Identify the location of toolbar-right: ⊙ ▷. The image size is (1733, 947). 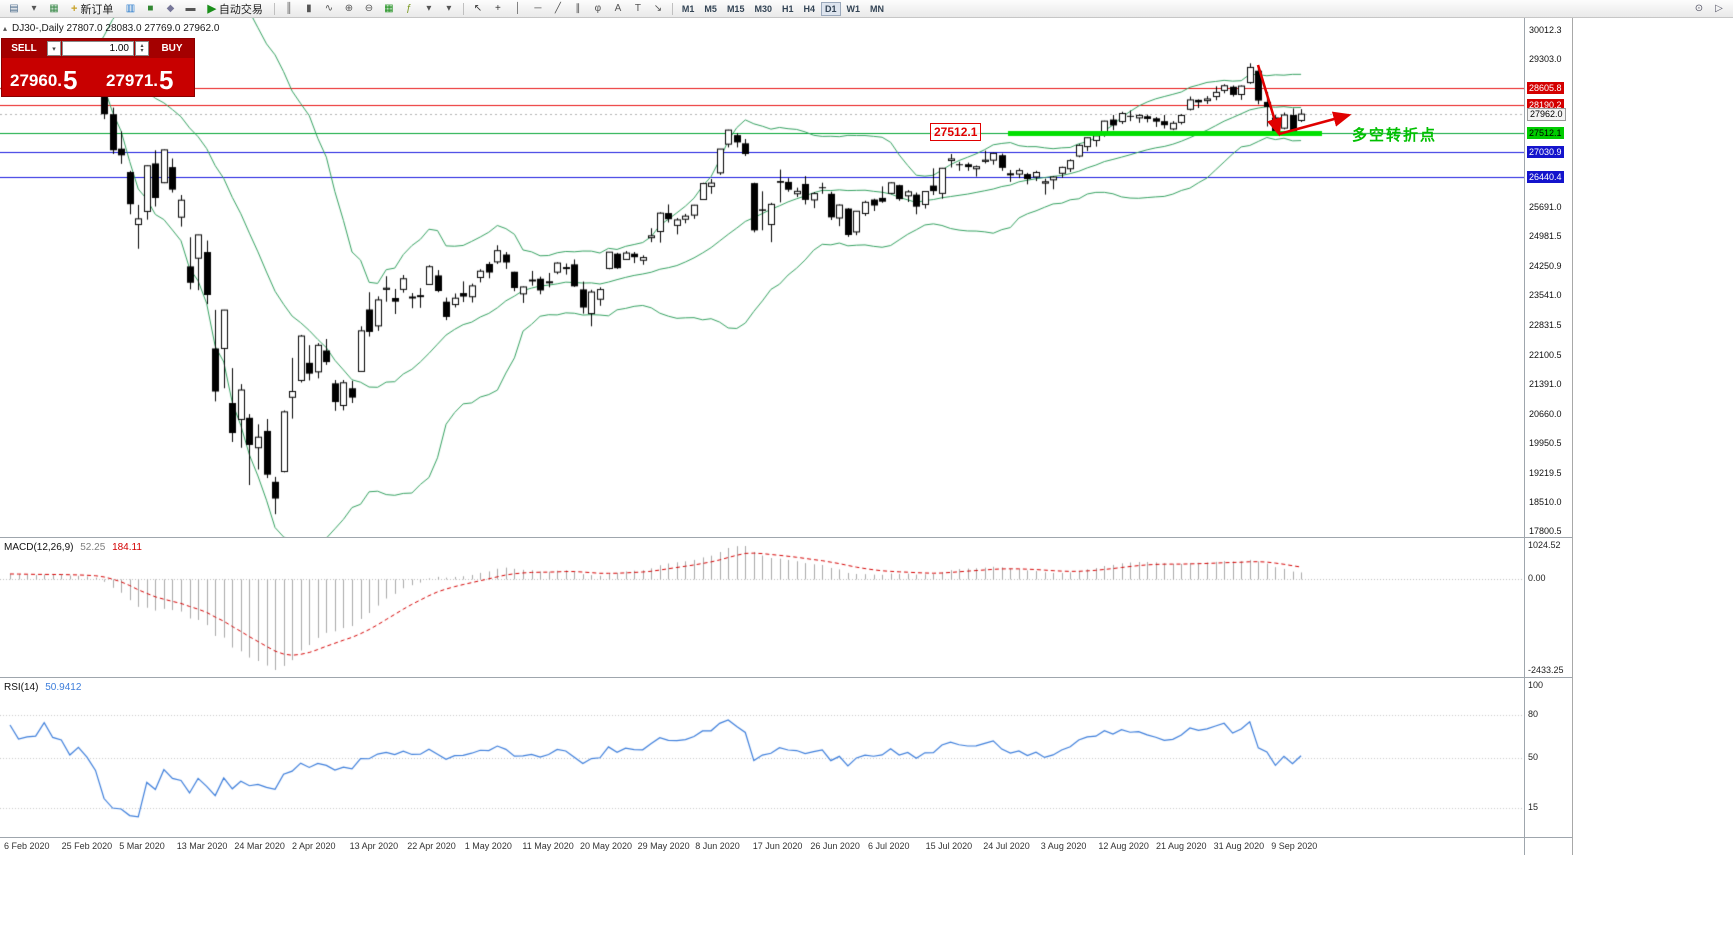
(1709, 8).